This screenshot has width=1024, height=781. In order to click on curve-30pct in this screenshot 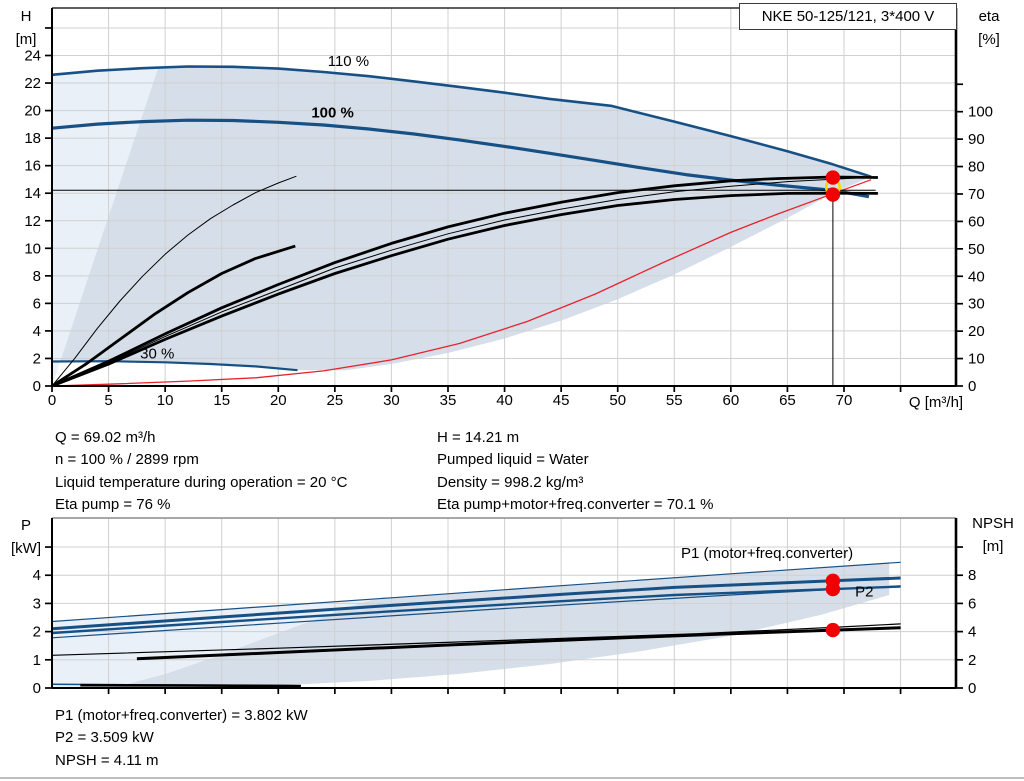, I will do `click(174, 366)`.